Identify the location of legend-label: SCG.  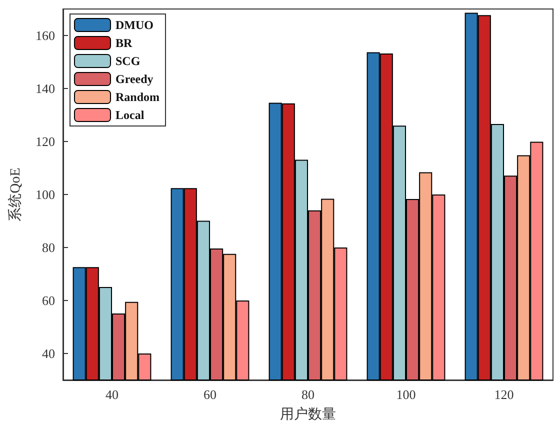
(128, 61).